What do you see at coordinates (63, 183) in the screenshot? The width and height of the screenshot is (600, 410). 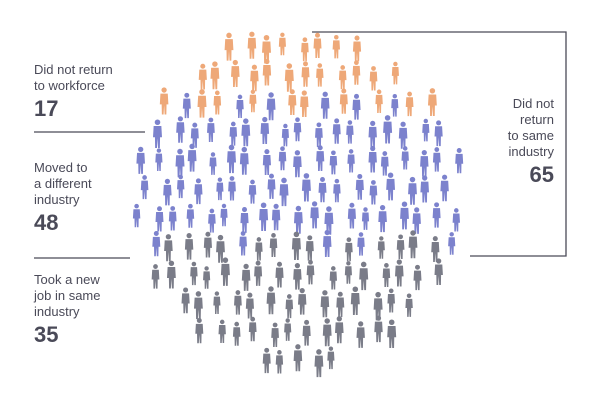 I see `group-label-text: Moved to a different industry` at bounding box center [63, 183].